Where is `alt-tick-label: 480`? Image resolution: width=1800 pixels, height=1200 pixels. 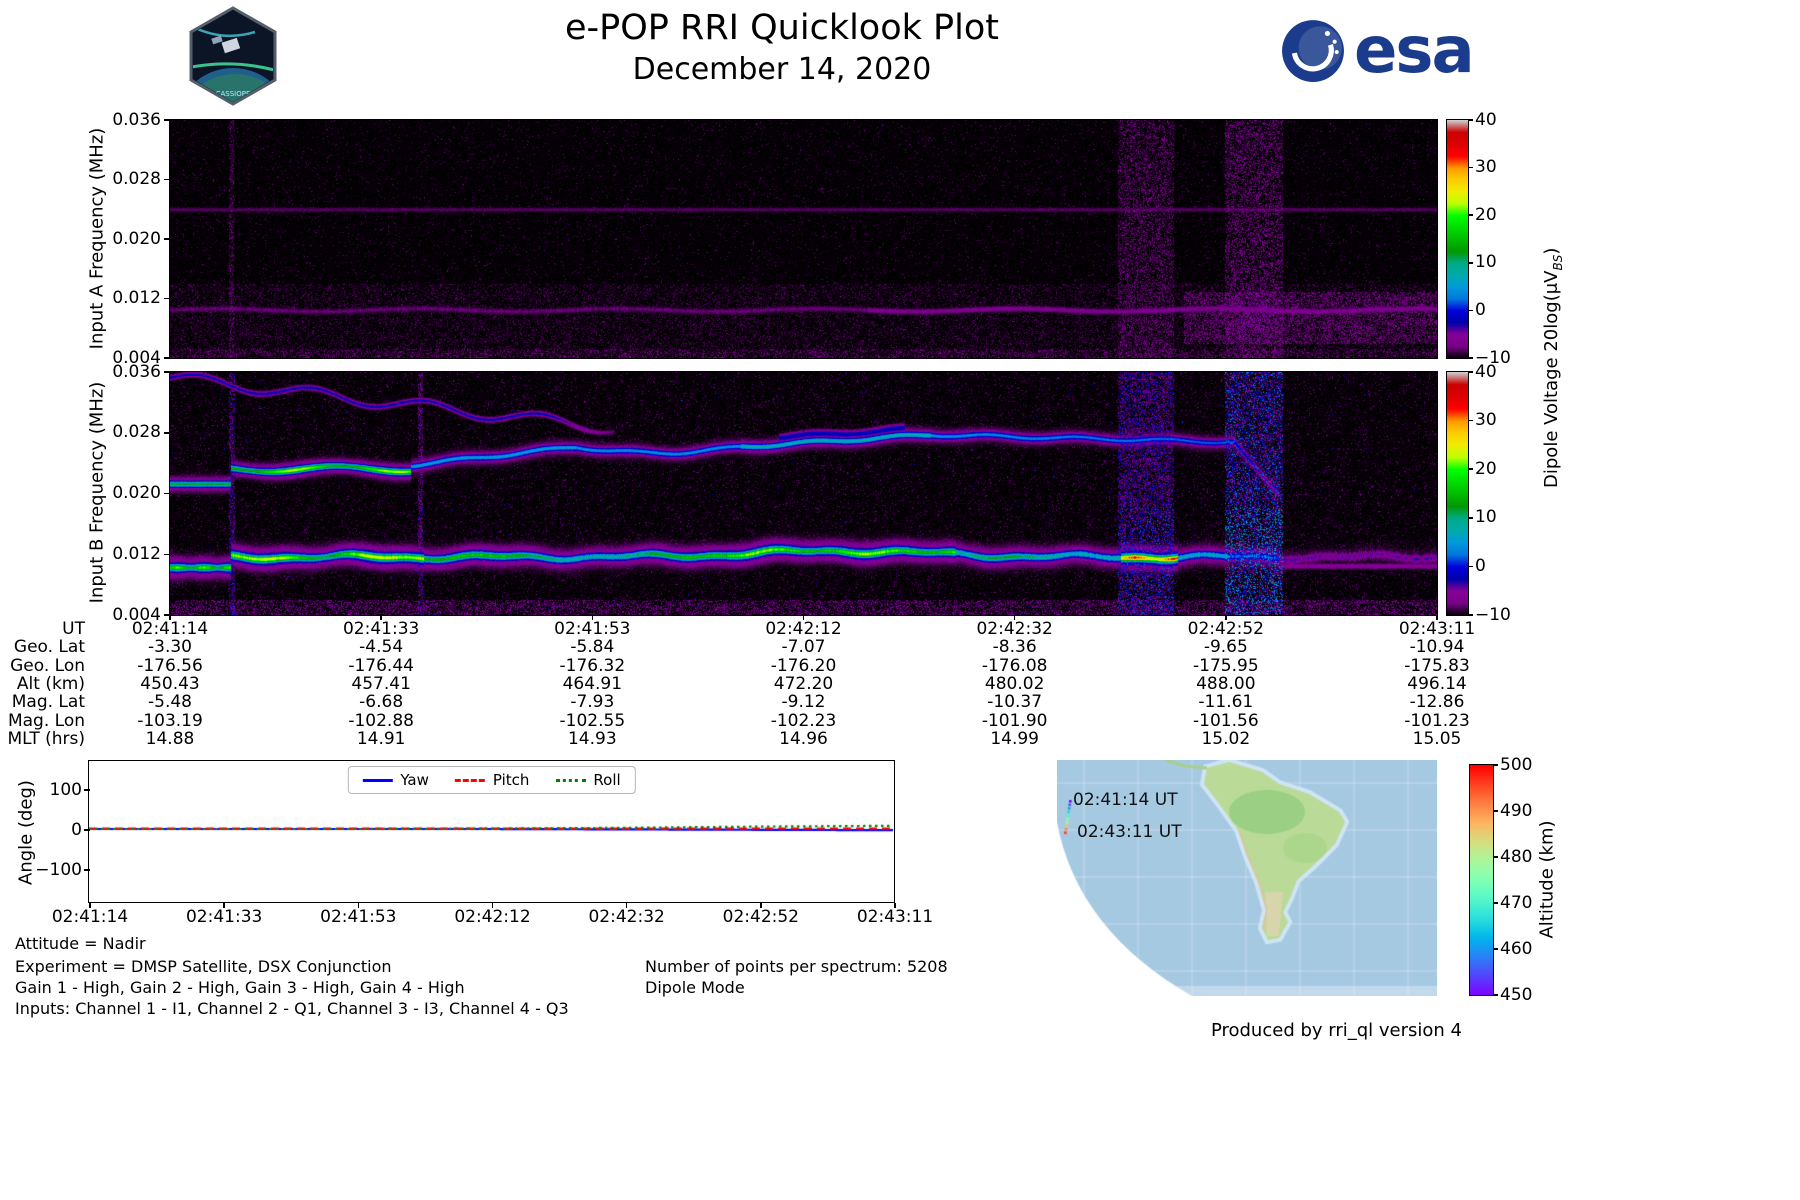
alt-tick-label: 480 is located at coordinates (1516, 856).